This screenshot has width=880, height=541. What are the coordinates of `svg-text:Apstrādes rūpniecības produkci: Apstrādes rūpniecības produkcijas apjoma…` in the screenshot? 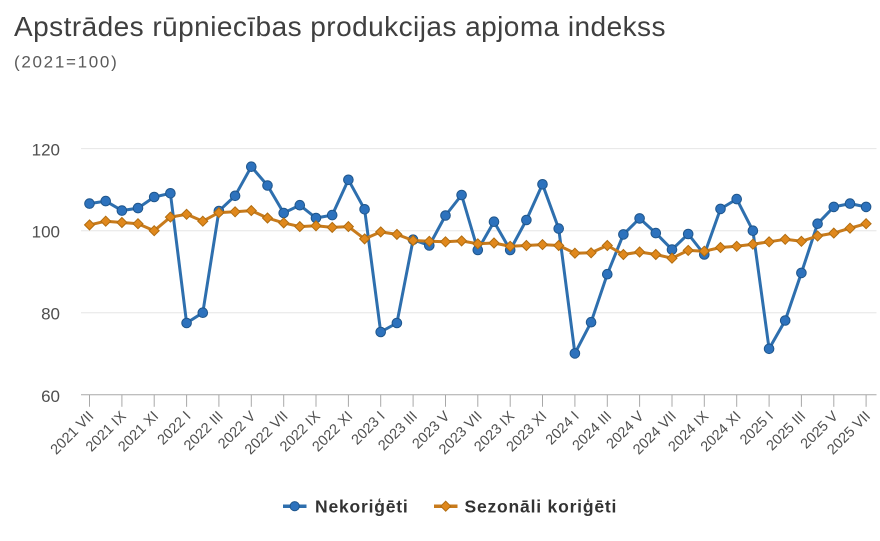 It's located at (340, 26).